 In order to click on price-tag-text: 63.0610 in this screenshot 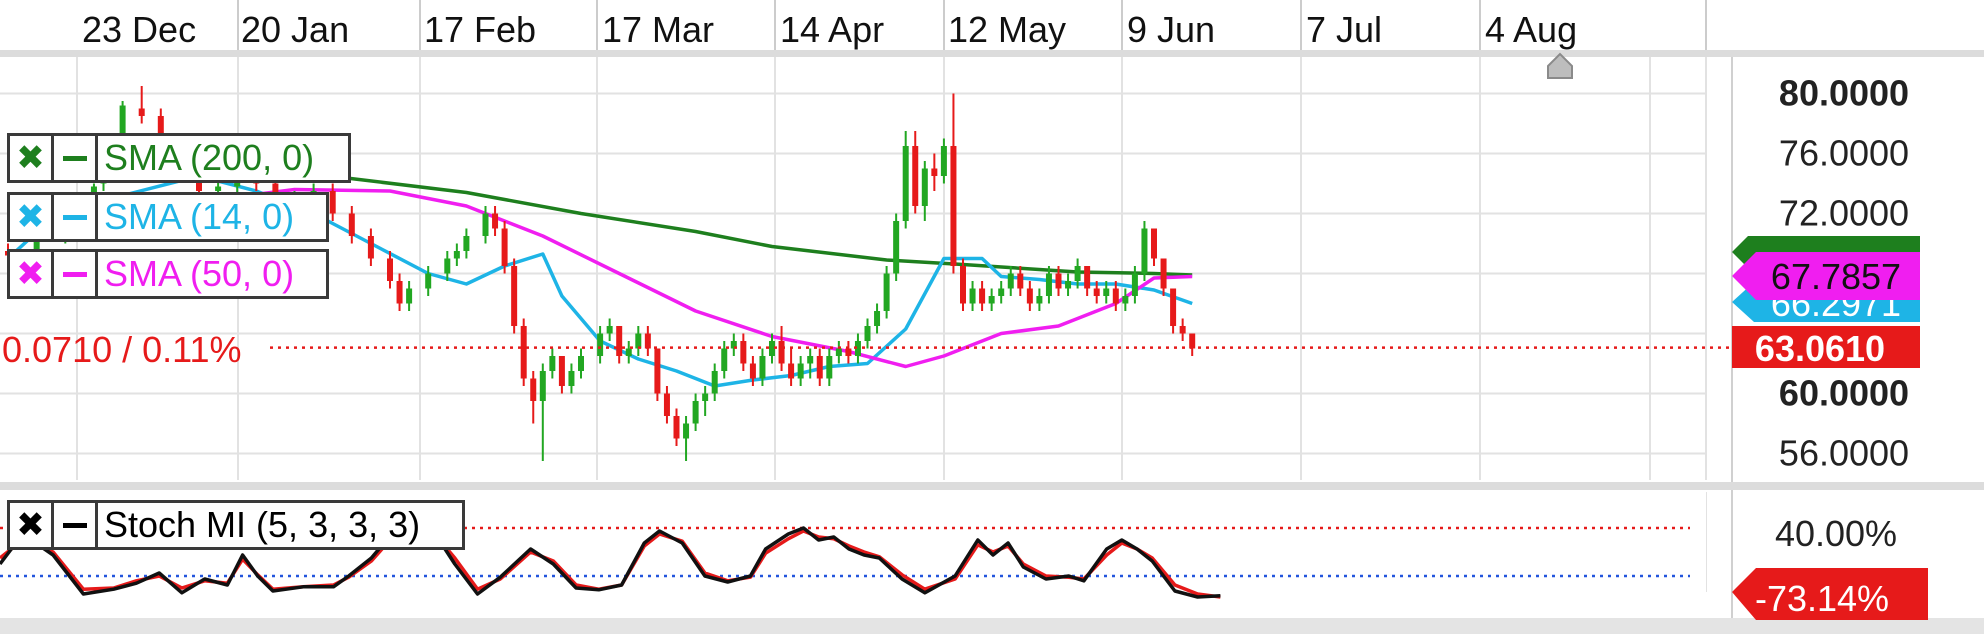, I will do `click(1820, 348)`.